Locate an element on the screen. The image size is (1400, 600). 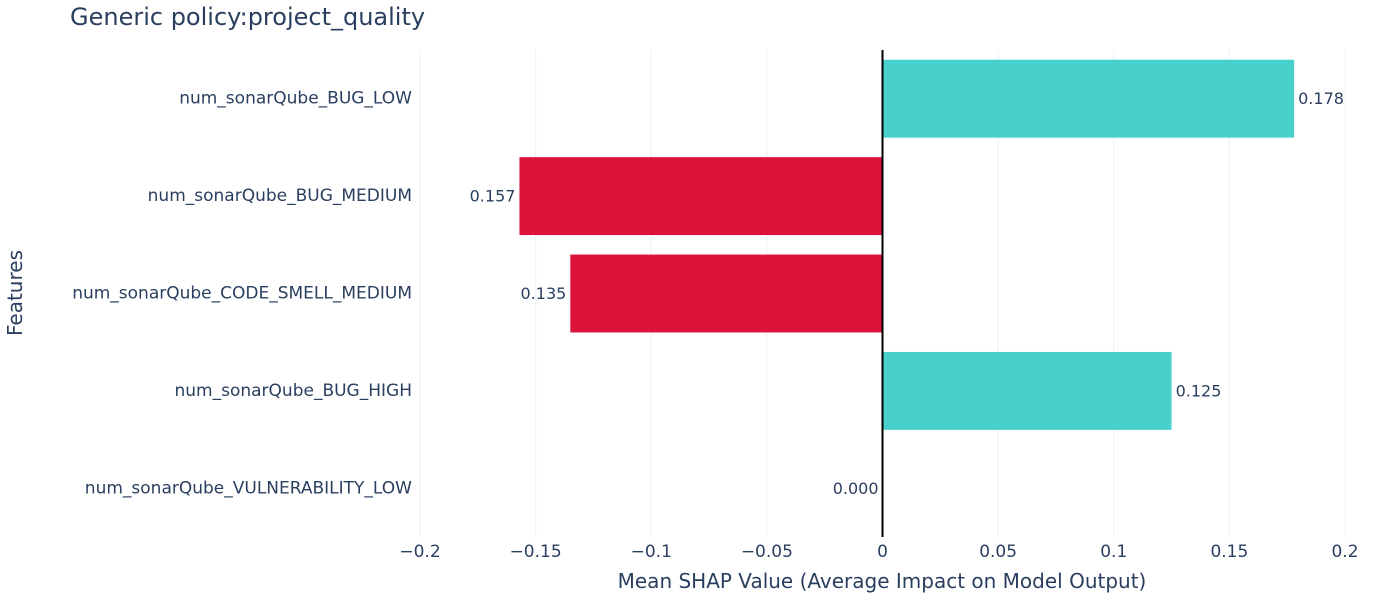
category-label-4: num_sonarQube_VULNERABILITY_LOW is located at coordinates (248, 488).